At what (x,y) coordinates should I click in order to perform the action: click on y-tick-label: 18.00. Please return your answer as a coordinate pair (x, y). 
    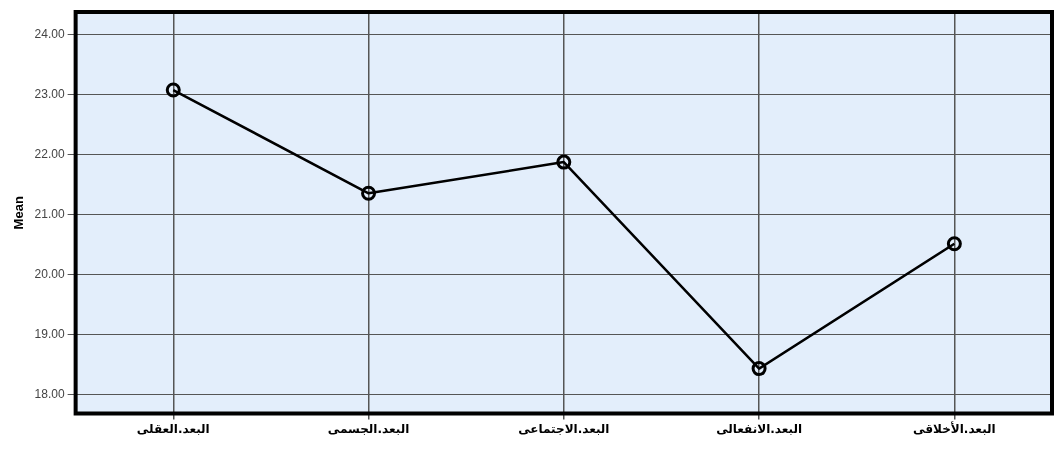
    Looking at the image, I should click on (49, 393).